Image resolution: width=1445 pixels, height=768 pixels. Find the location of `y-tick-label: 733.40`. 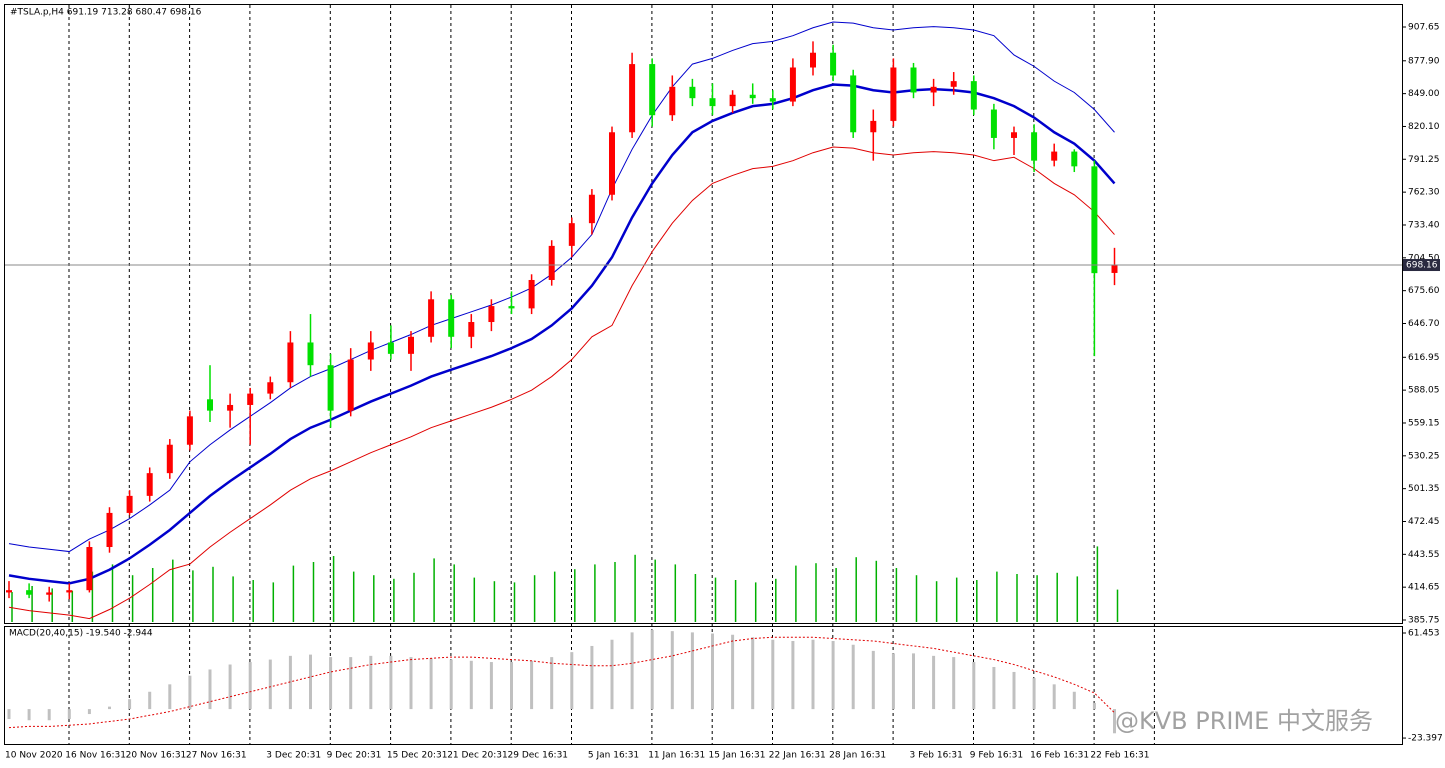

y-tick-label: 733.40 is located at coordinates (1424, 225).